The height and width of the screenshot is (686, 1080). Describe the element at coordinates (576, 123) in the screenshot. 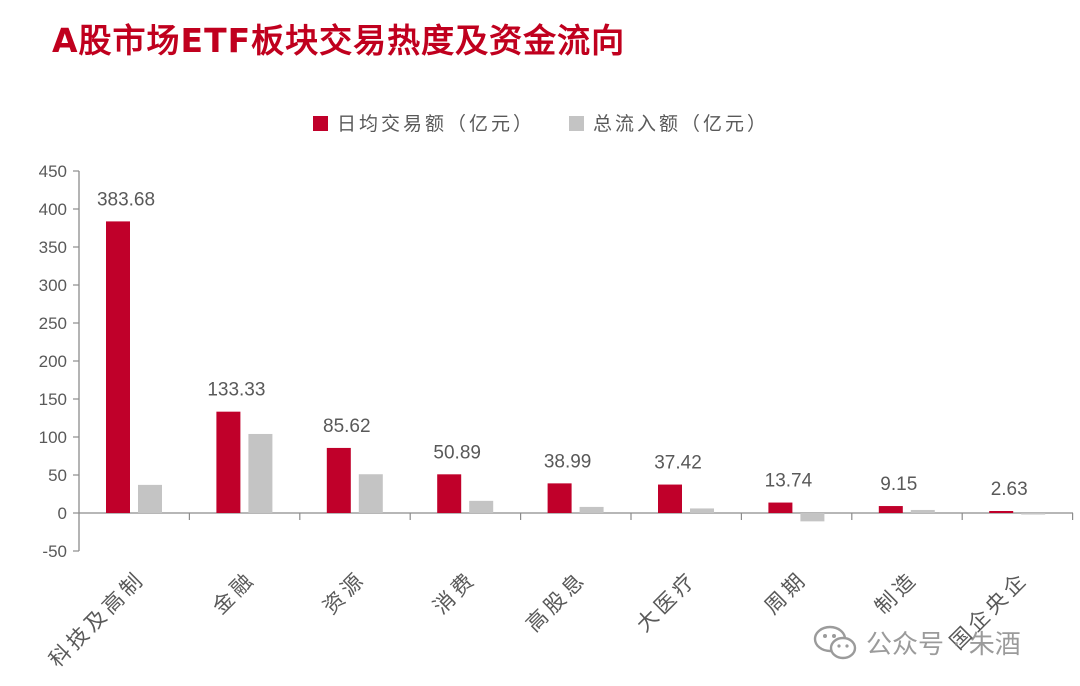

I see `legend-swatch-flow` at that location.